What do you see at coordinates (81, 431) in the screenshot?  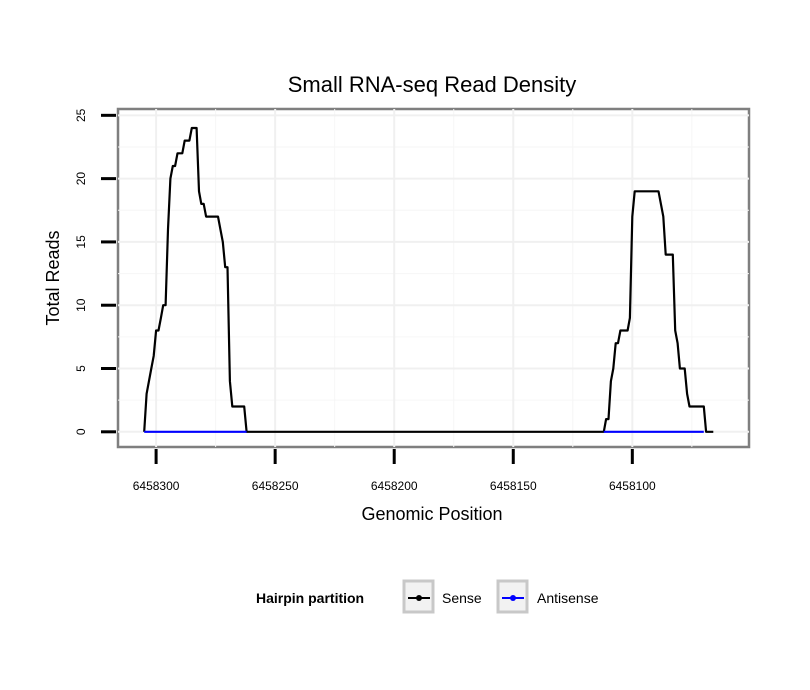 I see `y-tick-label: 0` at bounding box center [81, 431].